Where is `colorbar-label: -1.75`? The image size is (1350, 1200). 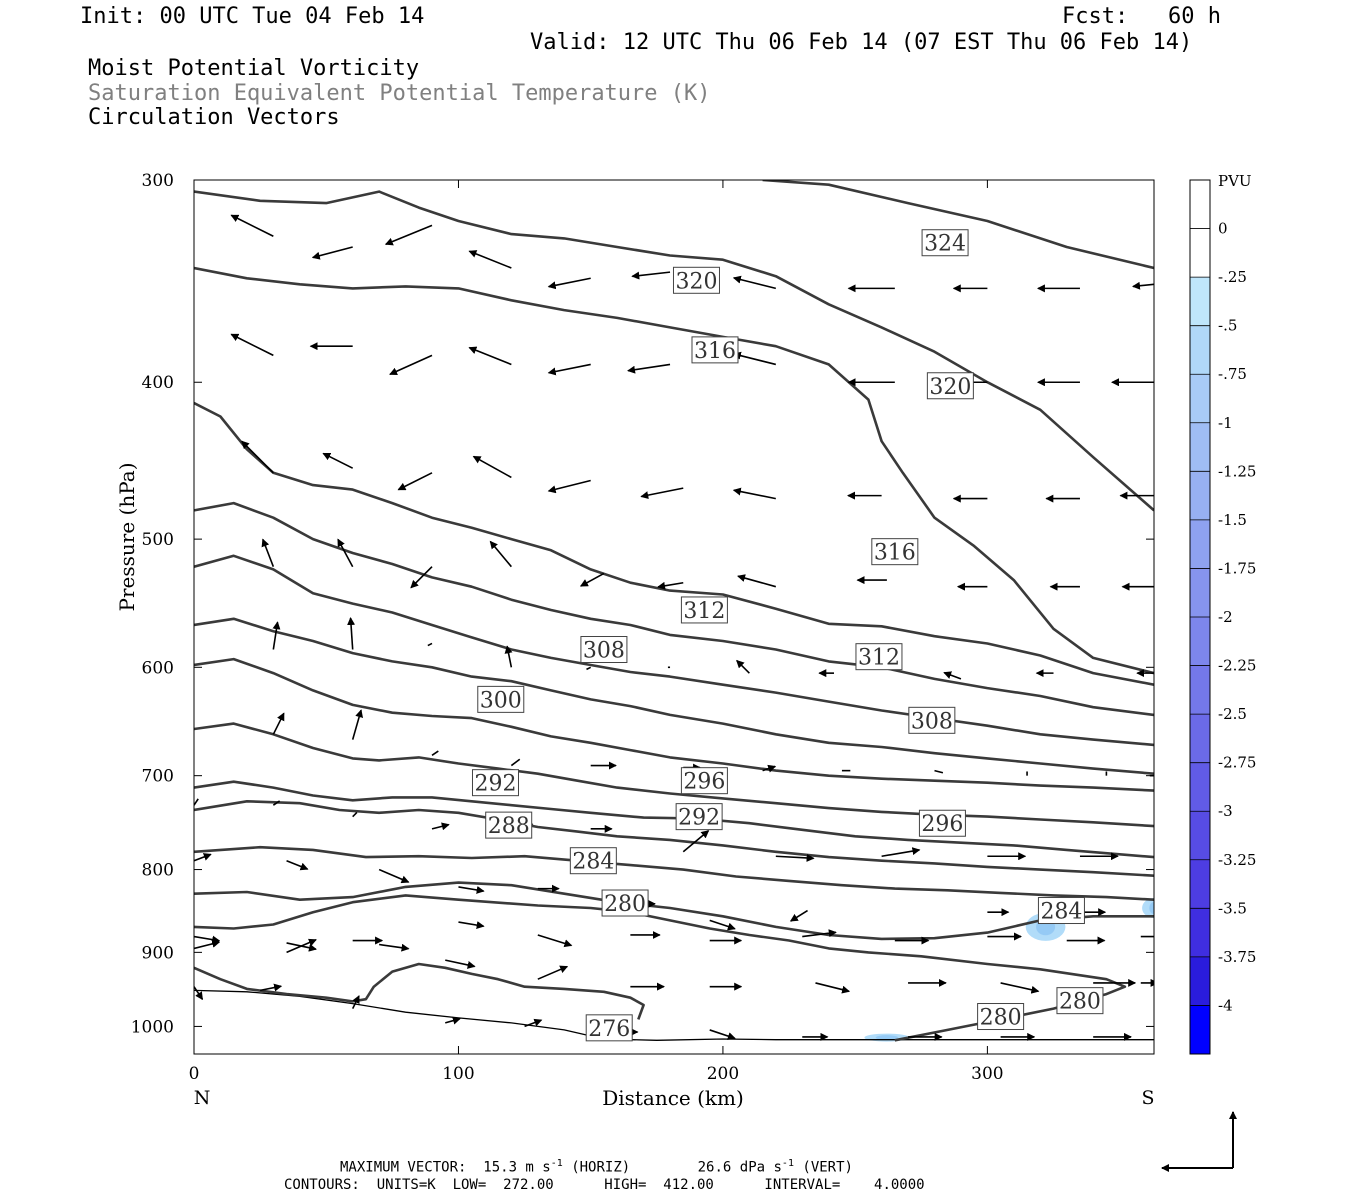 colorbar-label: -1.75 is located at coordinates (1237, 568).